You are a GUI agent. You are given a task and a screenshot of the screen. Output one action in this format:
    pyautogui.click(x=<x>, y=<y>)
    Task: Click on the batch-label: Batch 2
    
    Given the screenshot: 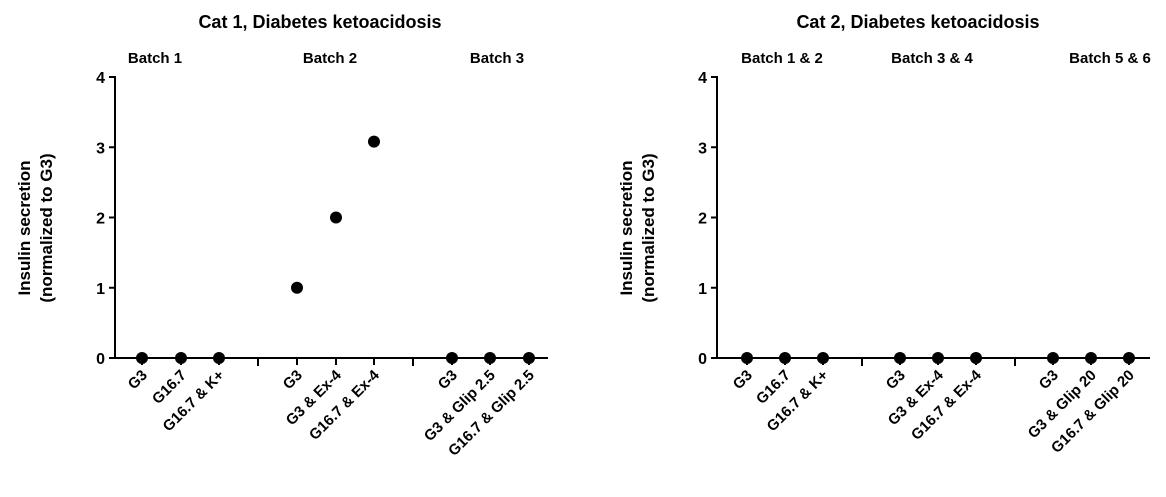 What is the action you would take?
    pyautogui.click(x=330, y=58)
    